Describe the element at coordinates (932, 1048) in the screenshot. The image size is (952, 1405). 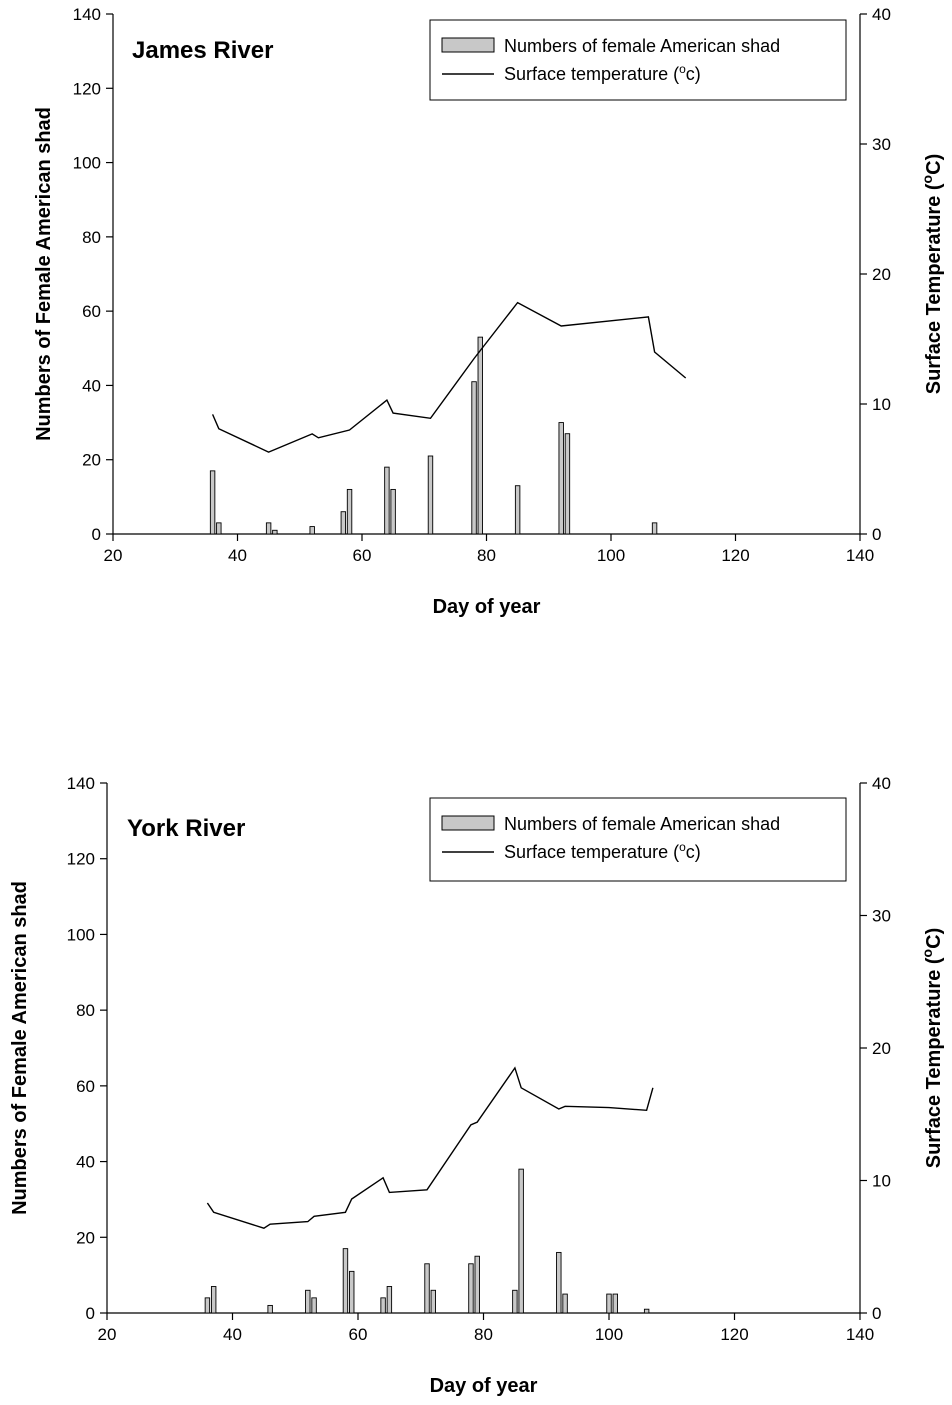
I see `y-right-axis-title: Surface Temperature (oC)` at that location.